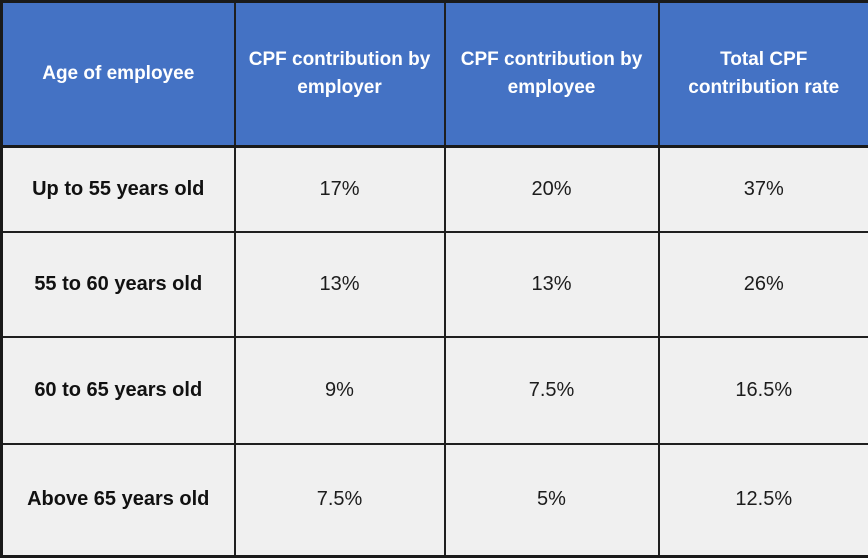  I want to click on age-cell: Above 65 years old, so click(118, 500).